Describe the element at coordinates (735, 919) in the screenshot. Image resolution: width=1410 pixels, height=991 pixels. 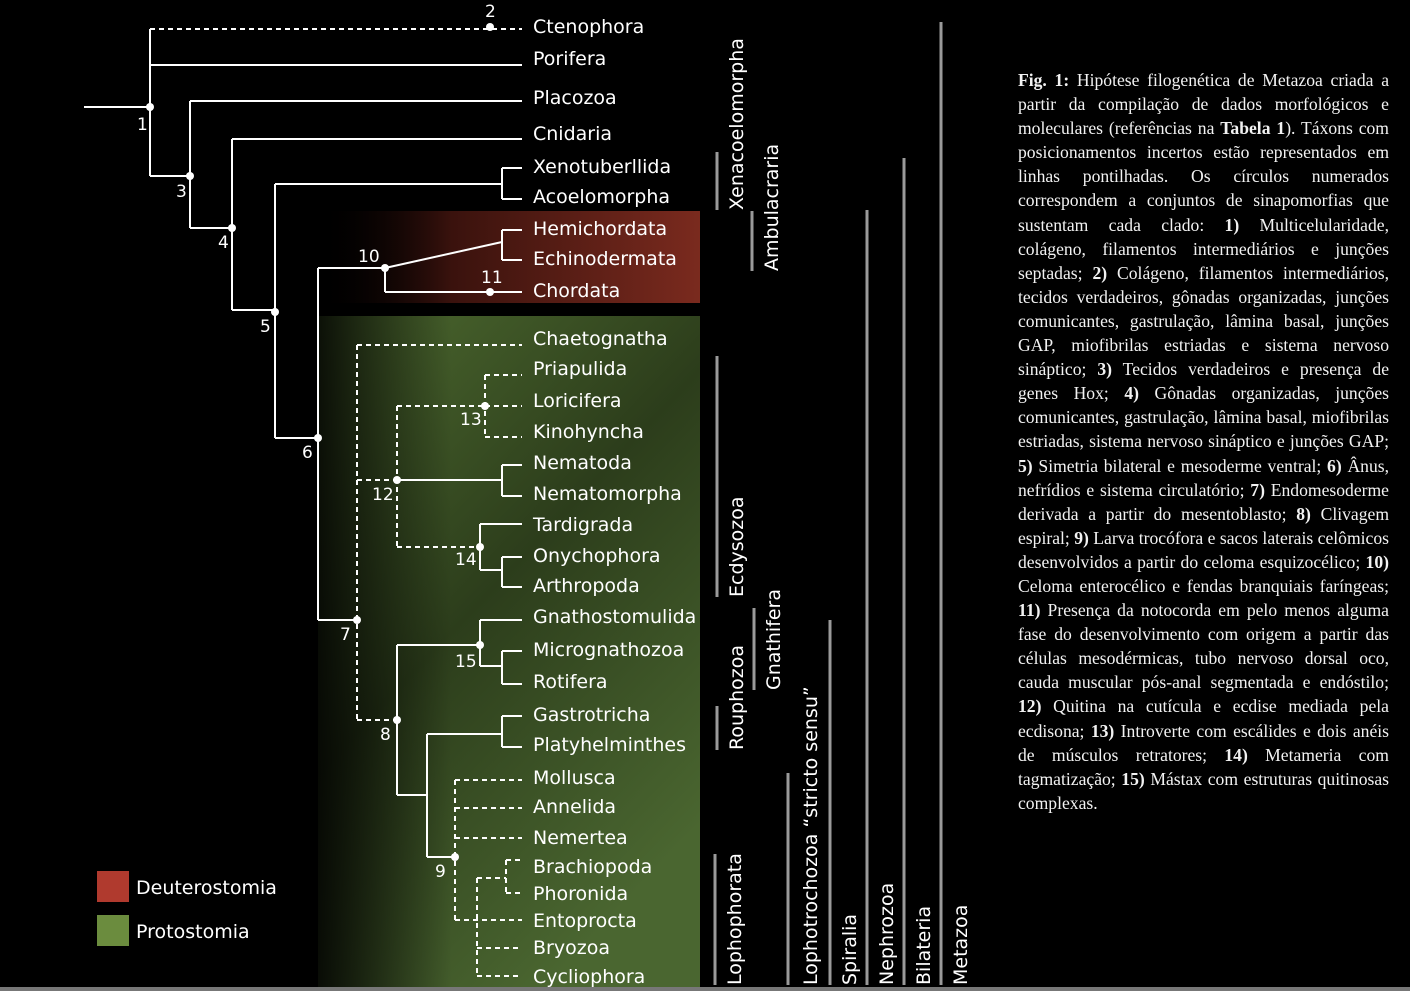
I see `clade-label: Lophophorata` at that location.